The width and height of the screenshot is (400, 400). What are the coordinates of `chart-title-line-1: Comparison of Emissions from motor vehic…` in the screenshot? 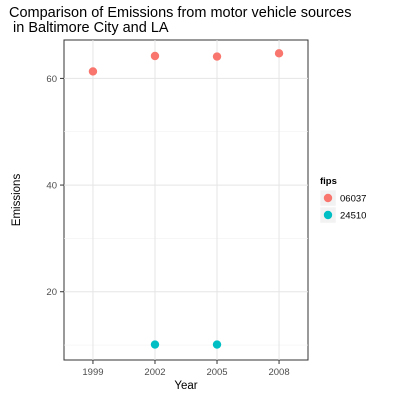 It's located at (180, 13).